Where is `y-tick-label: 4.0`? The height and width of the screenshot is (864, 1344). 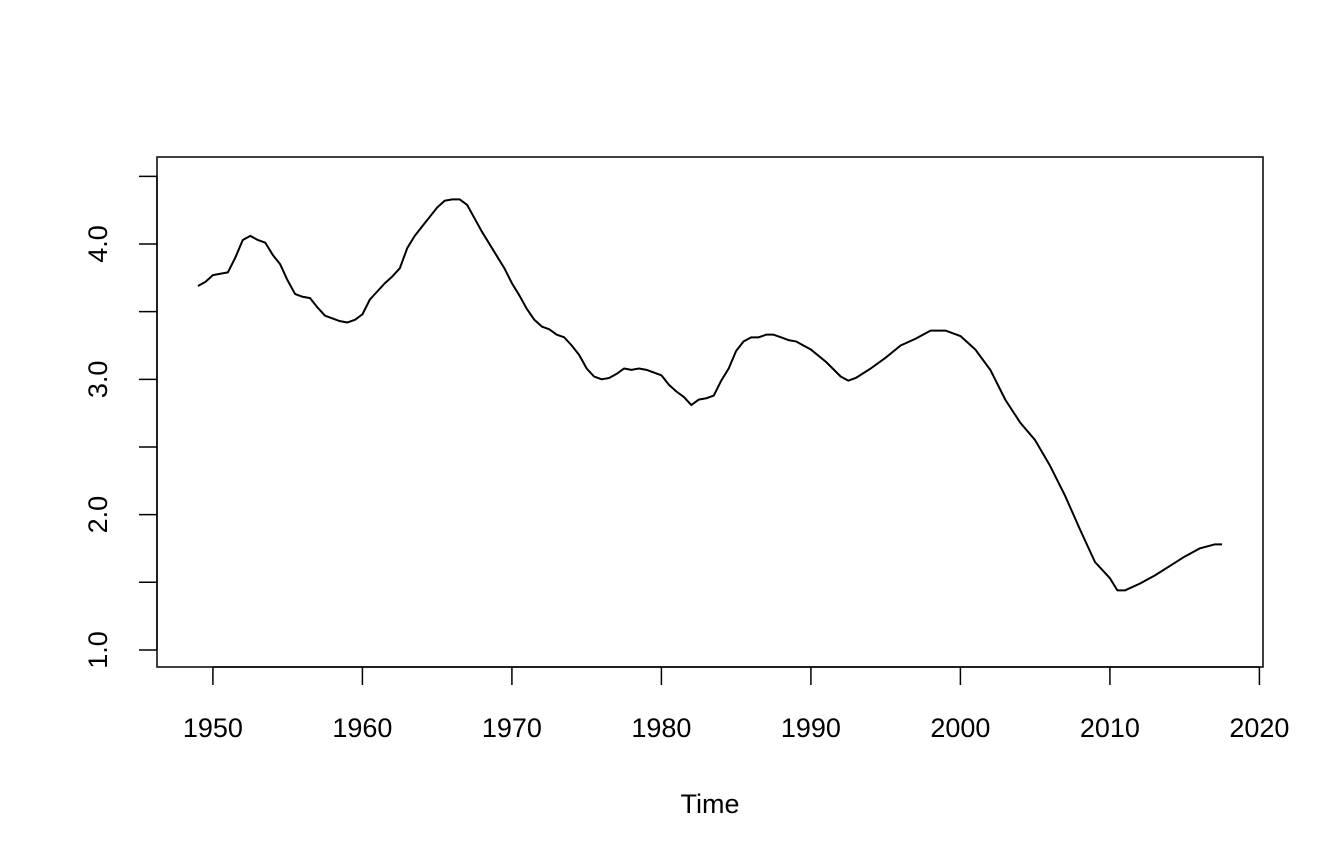 y-tick-label: 4.0 is located at coordinates (98, 244).